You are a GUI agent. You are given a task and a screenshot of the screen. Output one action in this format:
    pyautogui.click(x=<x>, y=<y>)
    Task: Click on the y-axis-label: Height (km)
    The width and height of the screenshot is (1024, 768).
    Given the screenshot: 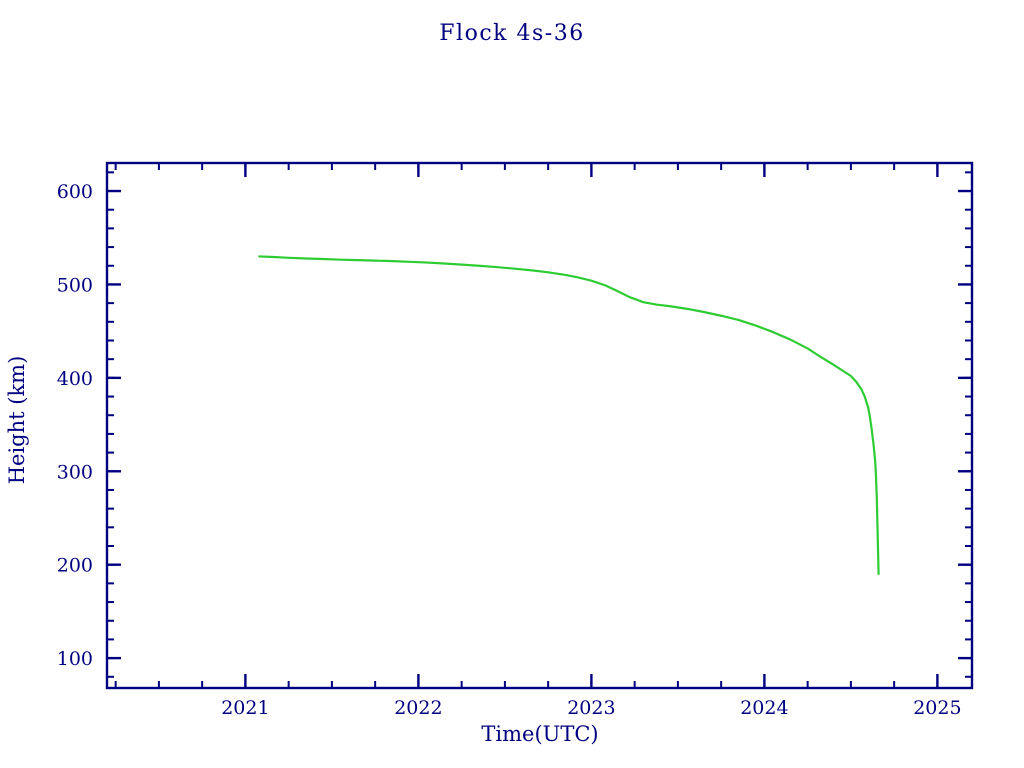 What is the action you would take?
    pyautogui.click(x=17, y=420)
    